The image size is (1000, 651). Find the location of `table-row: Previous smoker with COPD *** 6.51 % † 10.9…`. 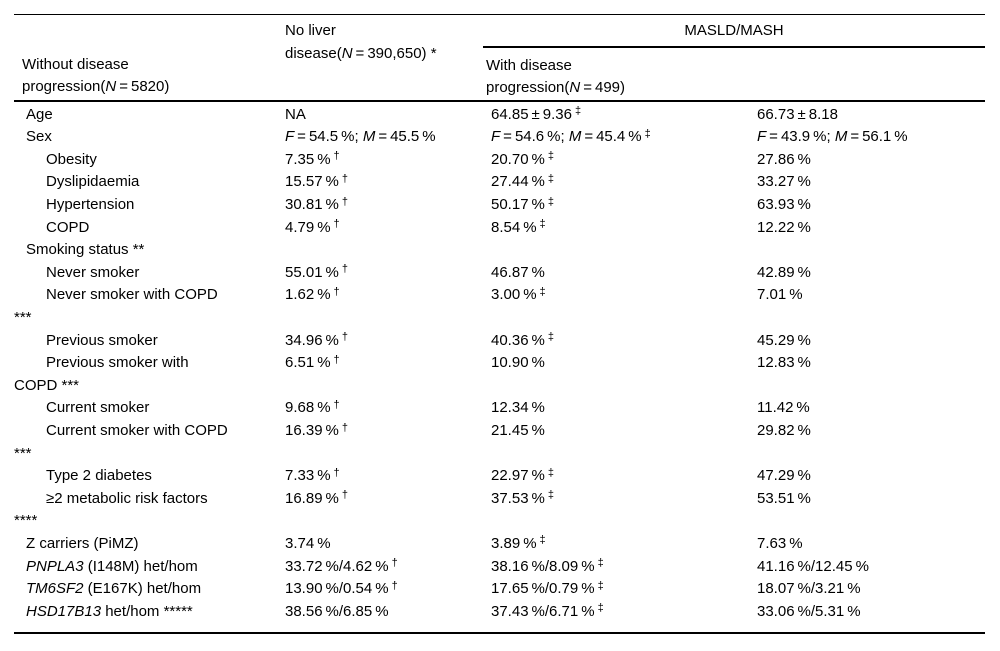

table-row: Previous smoker with COPD *** 6.51 % † 10.9… is located at coordinates (499, 374).